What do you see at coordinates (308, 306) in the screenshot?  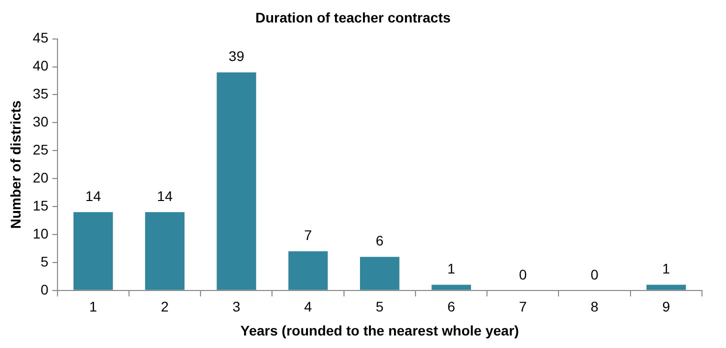 I see `x-tick-label: 4` at bounding box center [308, 306].